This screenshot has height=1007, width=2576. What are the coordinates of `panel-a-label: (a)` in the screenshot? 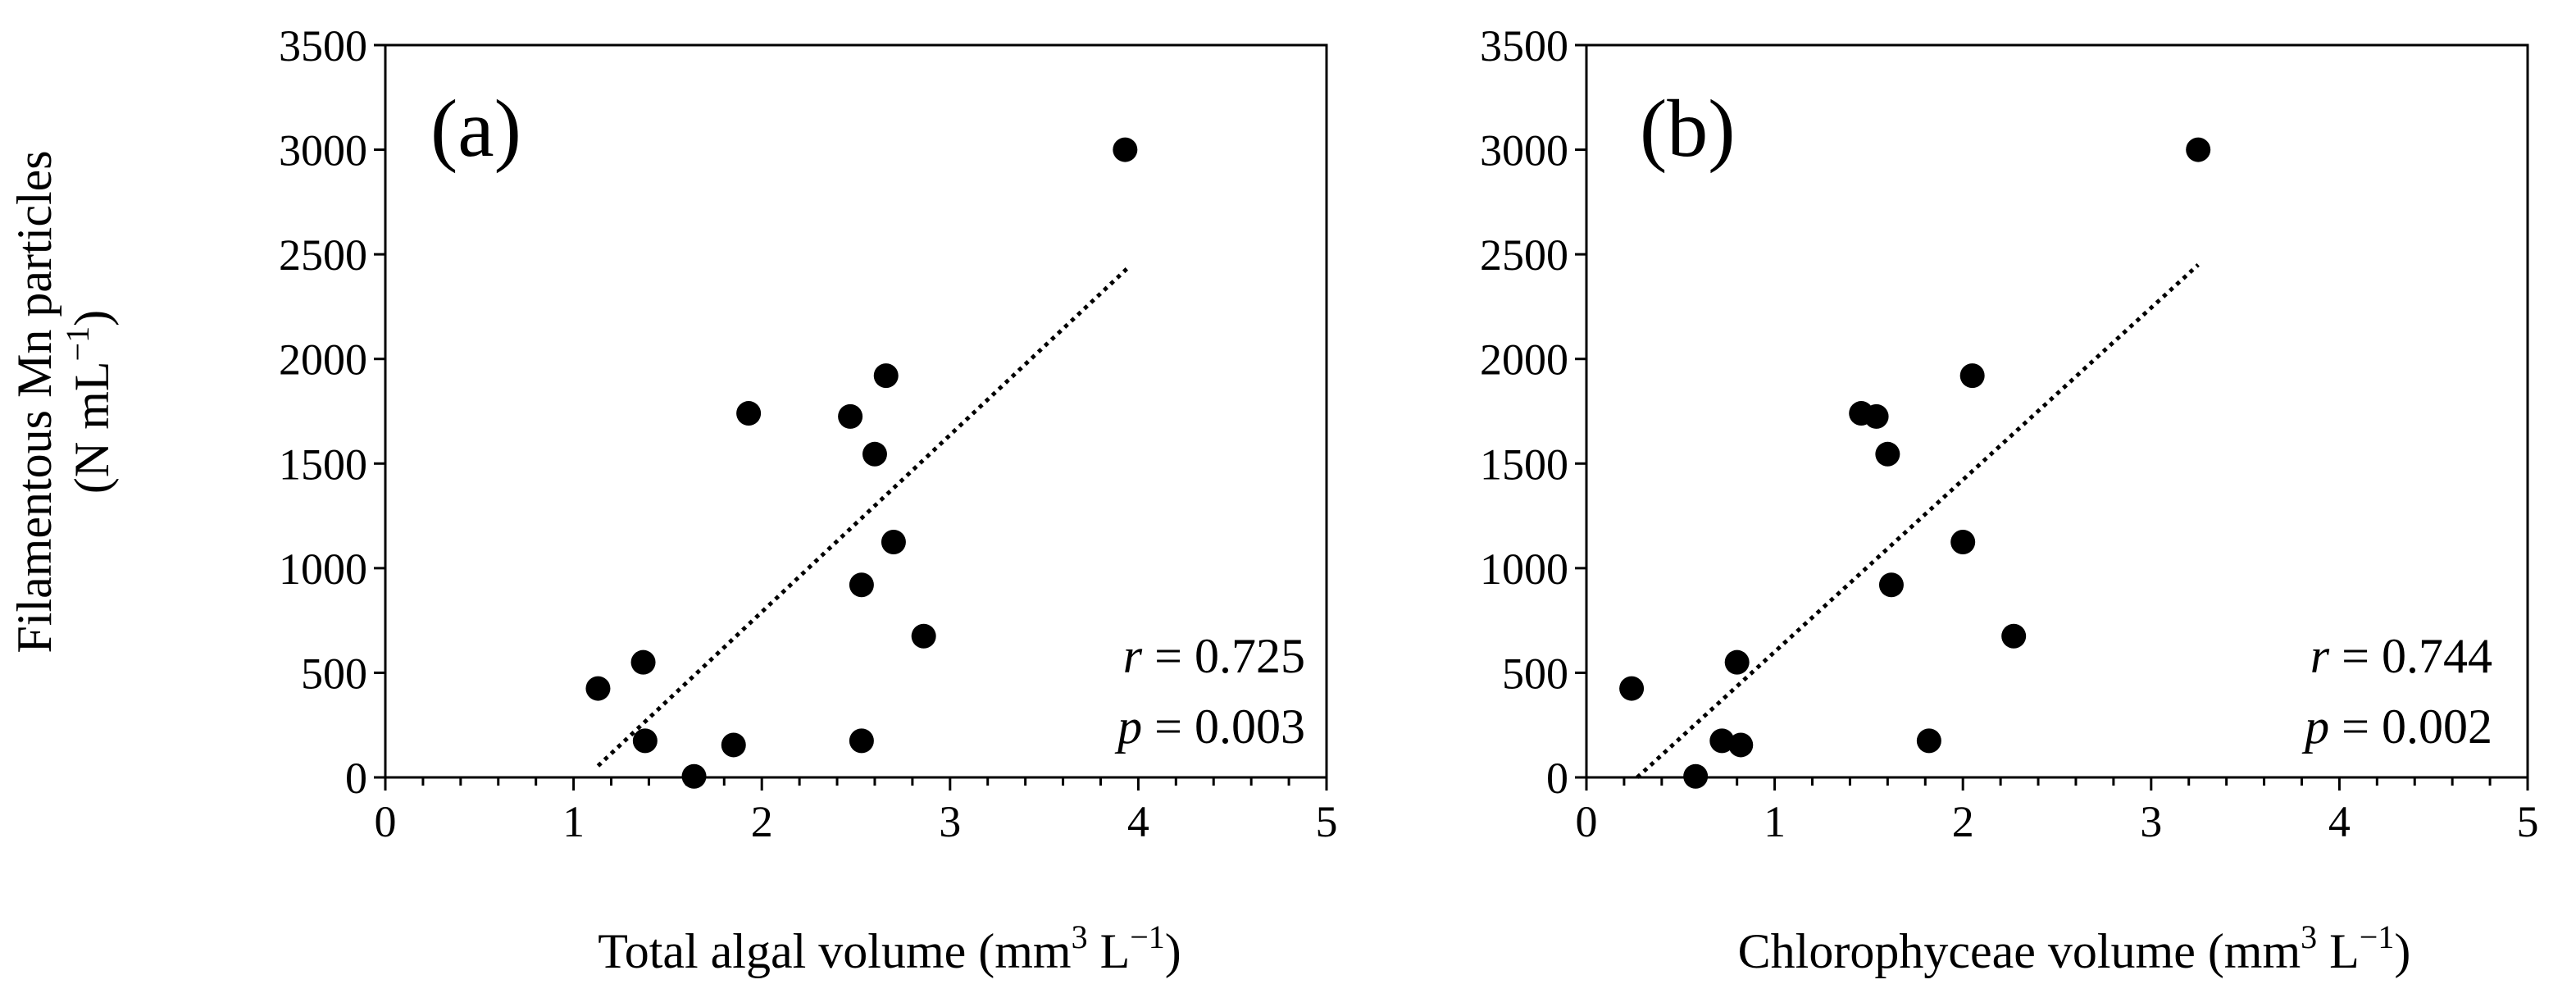 It's located at (476, 128).